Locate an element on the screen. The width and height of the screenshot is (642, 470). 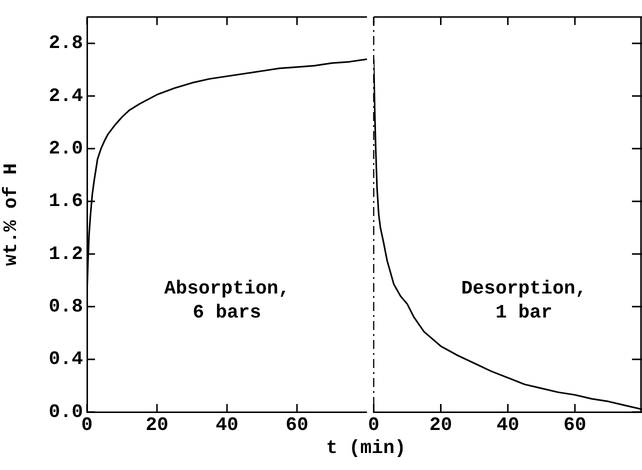
y-tick-label: 1.2 is located at coordinates (65, 253).